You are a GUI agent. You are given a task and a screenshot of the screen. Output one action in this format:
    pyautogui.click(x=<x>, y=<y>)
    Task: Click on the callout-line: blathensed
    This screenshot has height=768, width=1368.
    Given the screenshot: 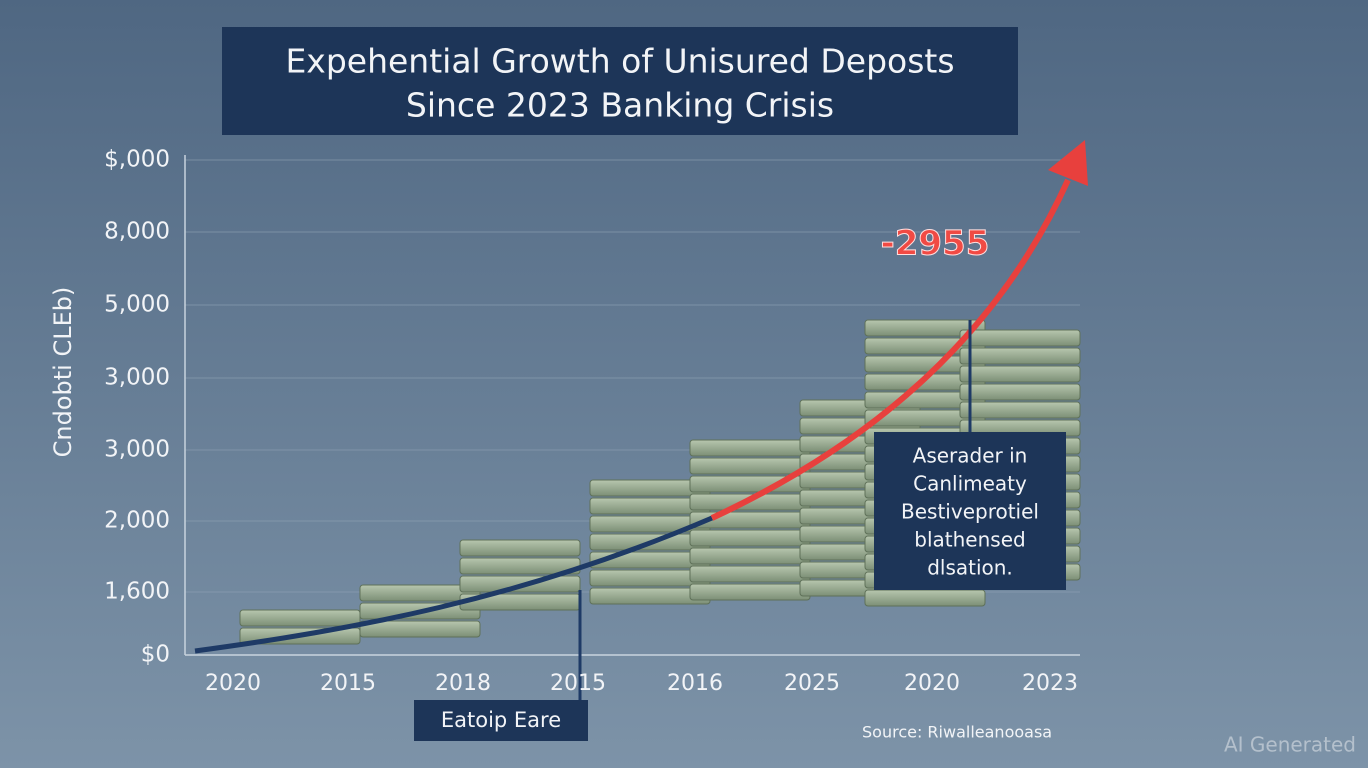 What is the action you would take?
    pyautogui.click(x=969, y=540)
    